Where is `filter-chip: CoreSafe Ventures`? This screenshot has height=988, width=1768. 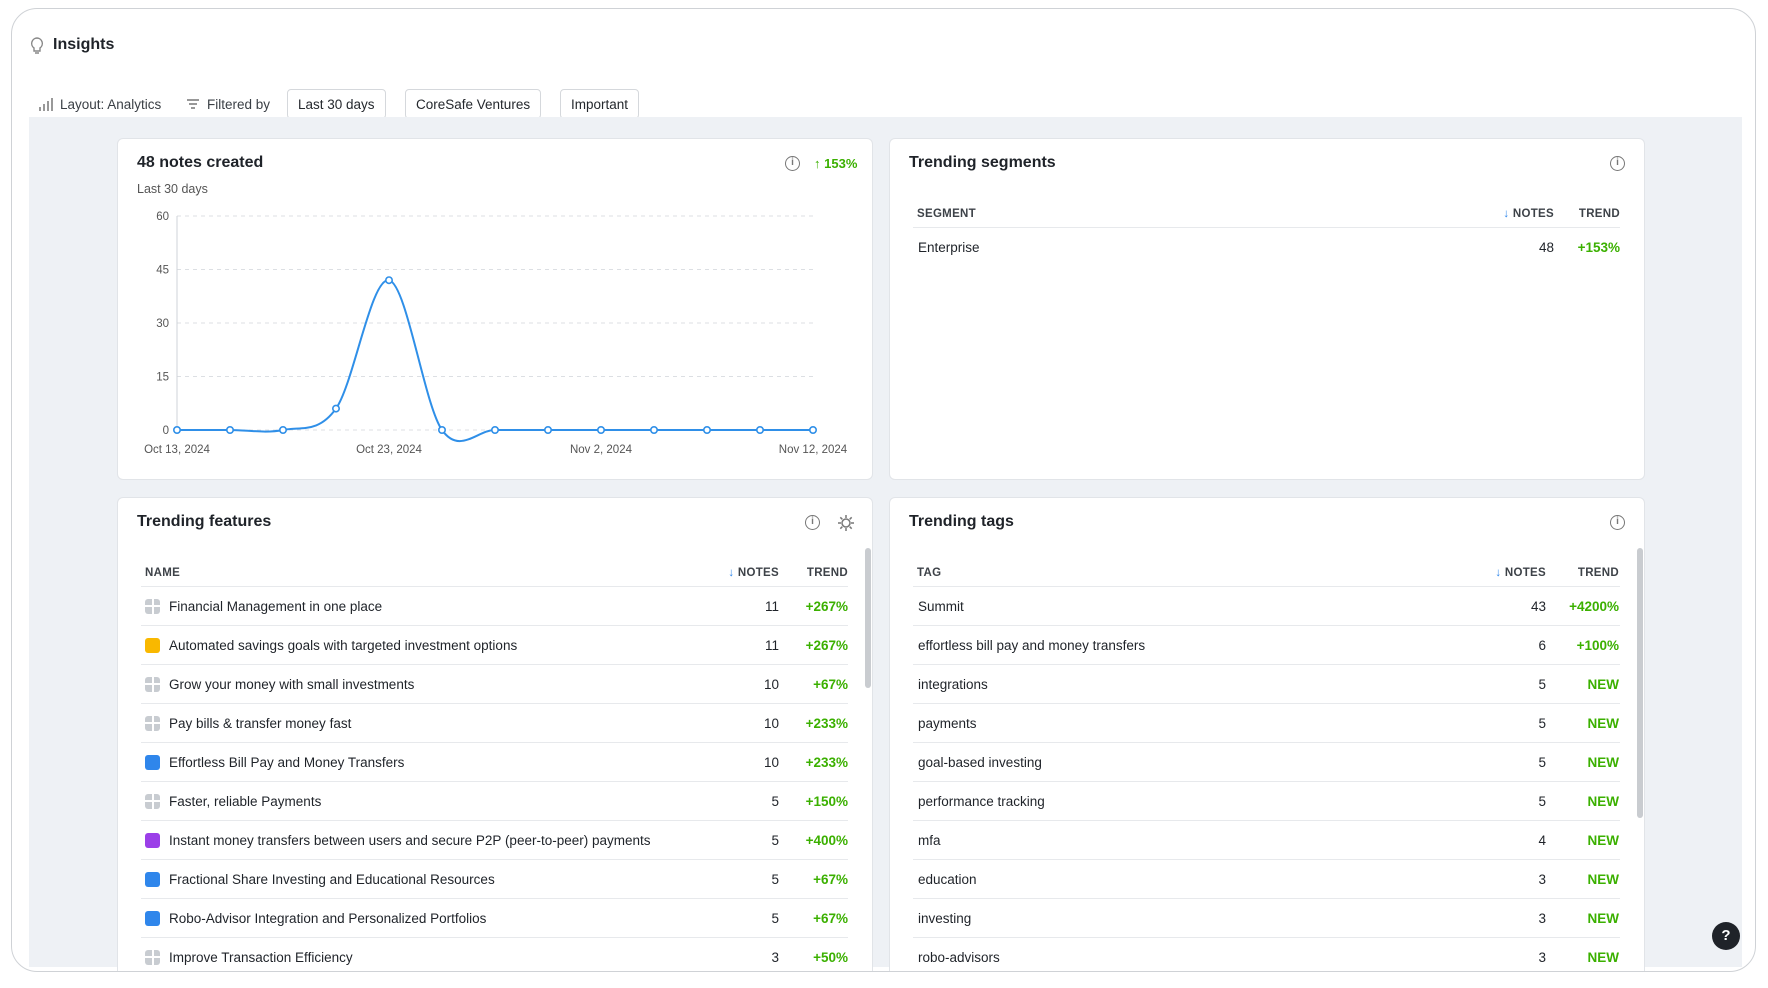
filter-chip: CoreSafe Ventures is located at coordinates (473, 104).